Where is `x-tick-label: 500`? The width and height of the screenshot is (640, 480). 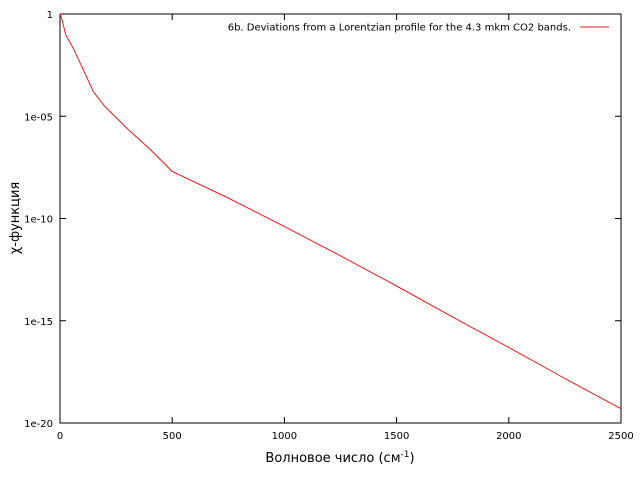
x-tick-label: 500 is located at coordinates (172, 436).